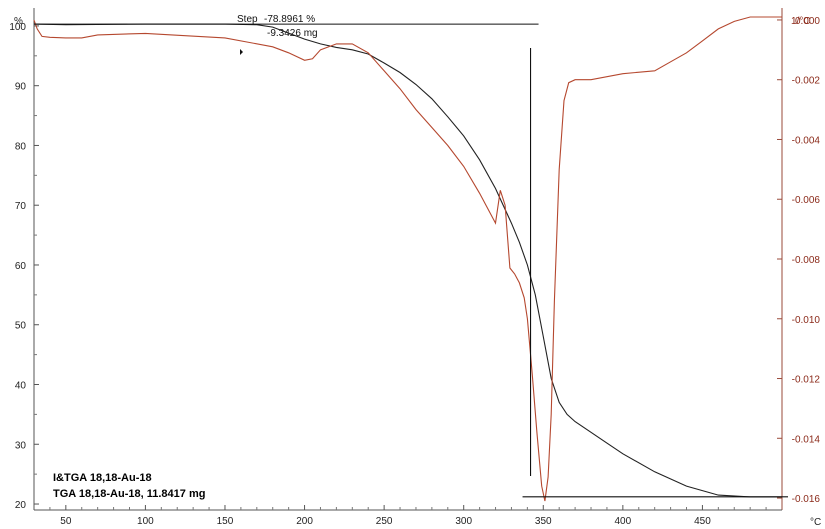 The image size is (825, 529). I want to click on x-tick-label: 250, so click(384, 521).